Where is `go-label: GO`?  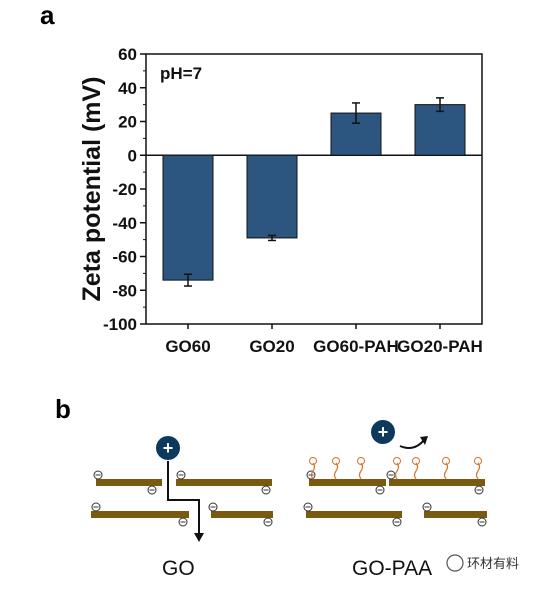 go-label: GO is located at coordinates (178, 568).